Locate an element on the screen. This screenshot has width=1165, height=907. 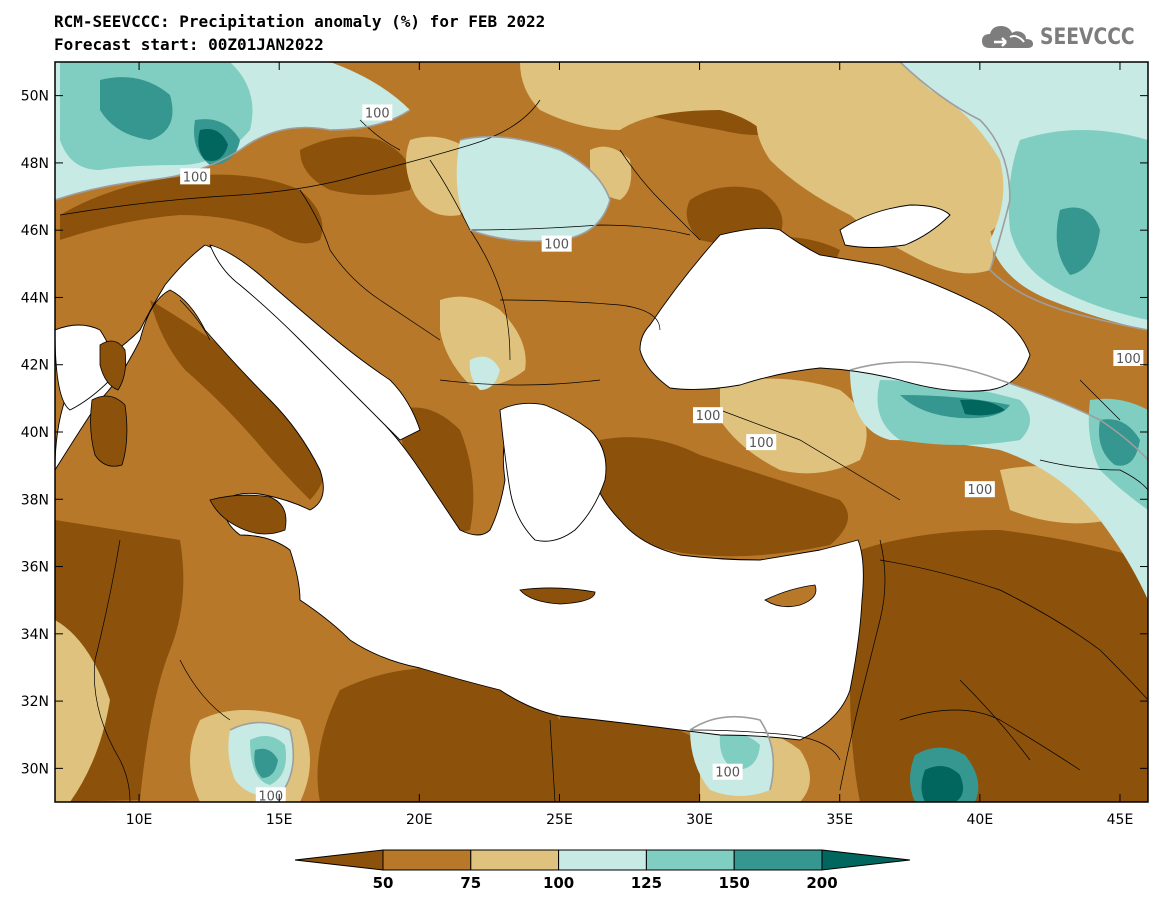
lon-tick-label: 20E is located at coordinates (419, 820).